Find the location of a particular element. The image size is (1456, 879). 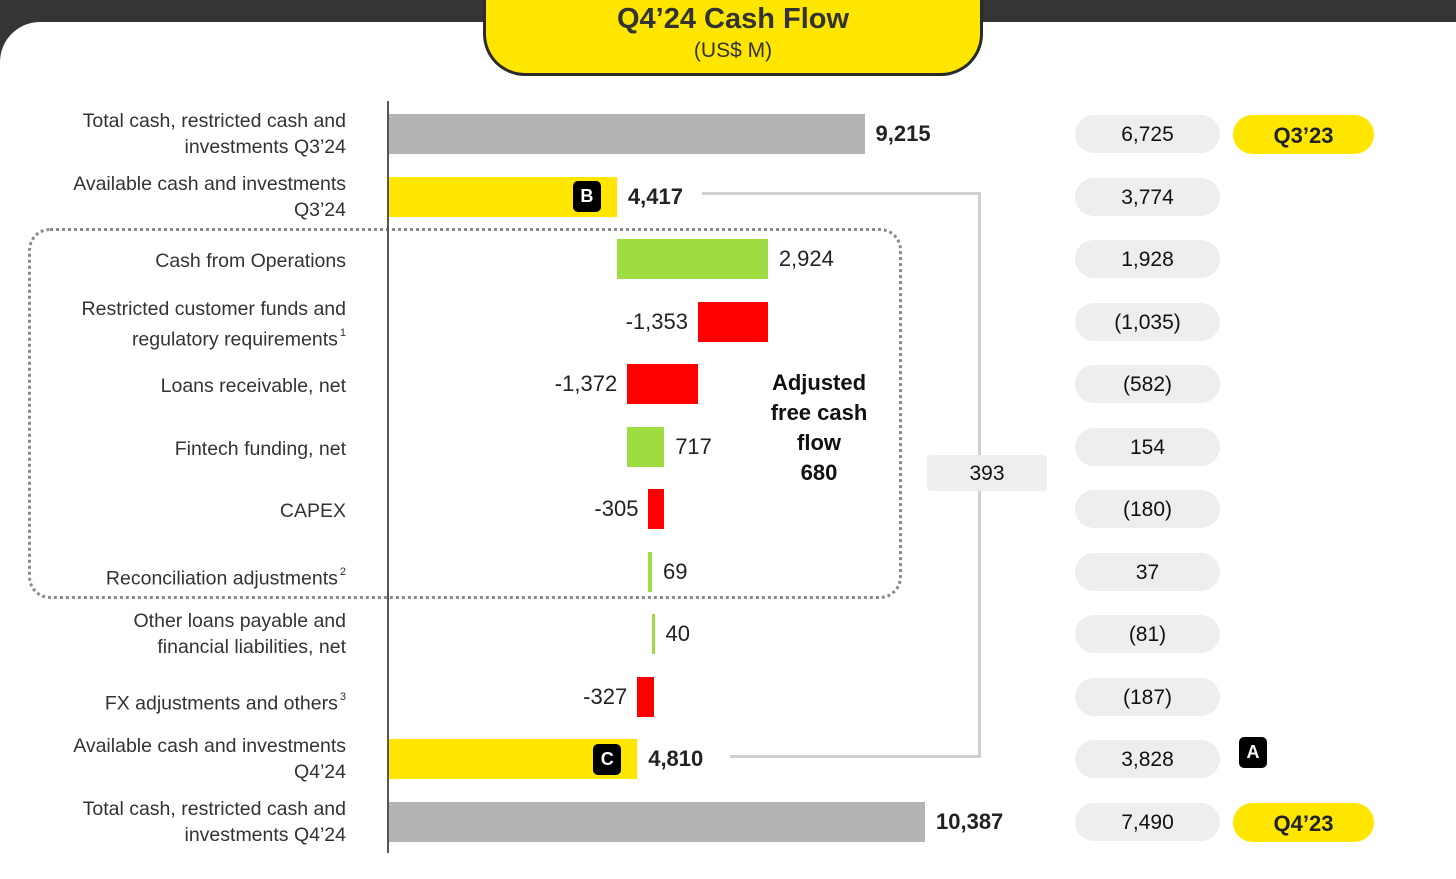

comparison-value: (180) is located at coordinates (1147, 509).